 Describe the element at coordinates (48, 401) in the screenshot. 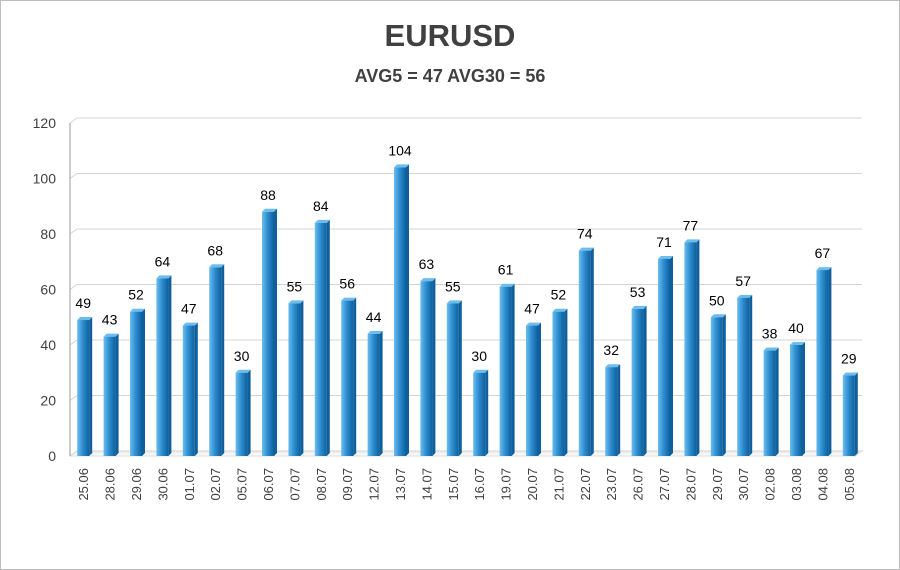

I see `y-tick-label: 20` at that location.